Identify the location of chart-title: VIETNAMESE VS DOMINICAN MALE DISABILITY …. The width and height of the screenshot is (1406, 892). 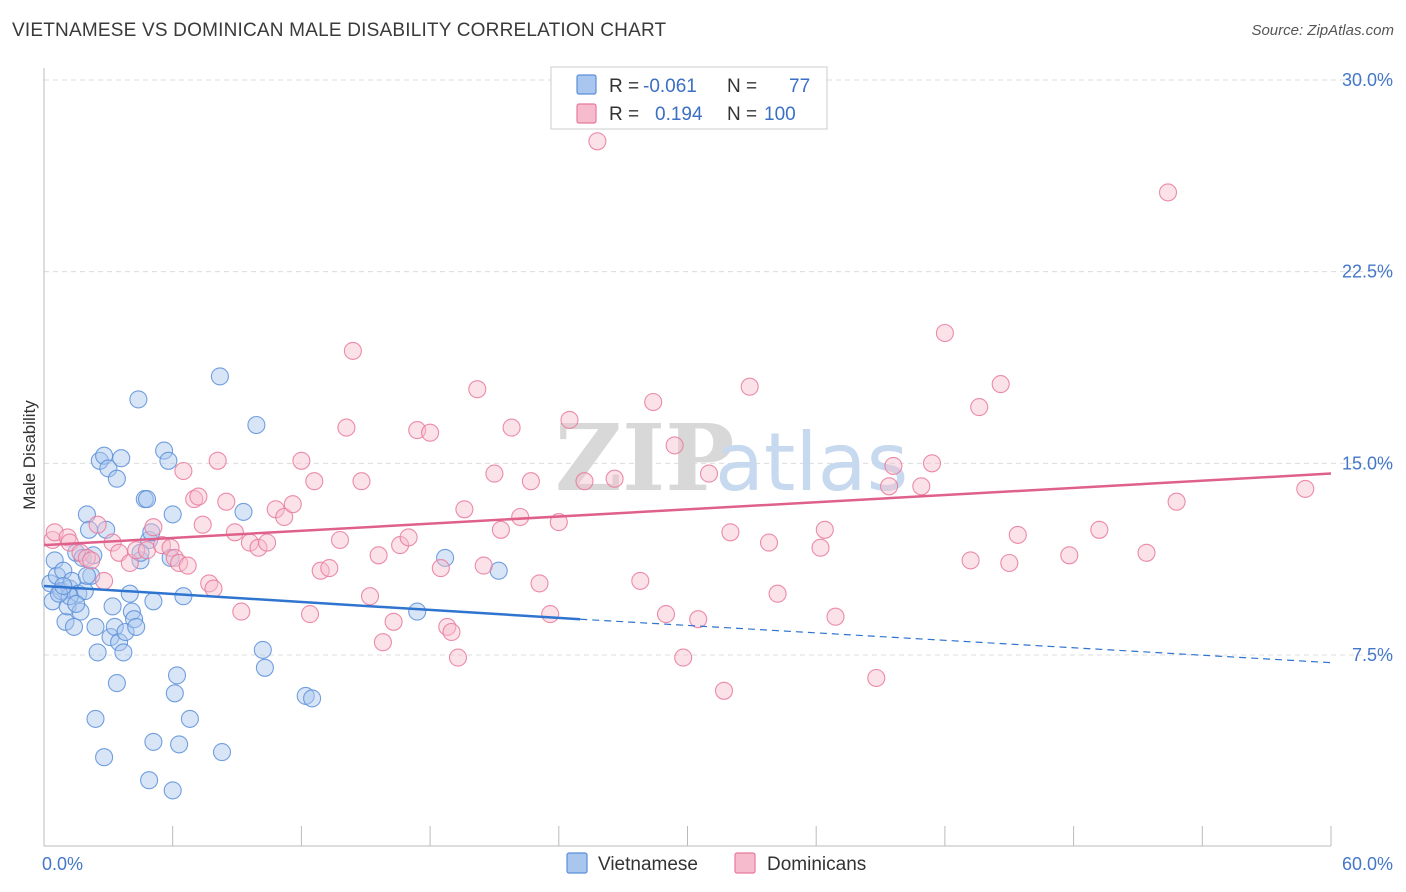
(339, 30).